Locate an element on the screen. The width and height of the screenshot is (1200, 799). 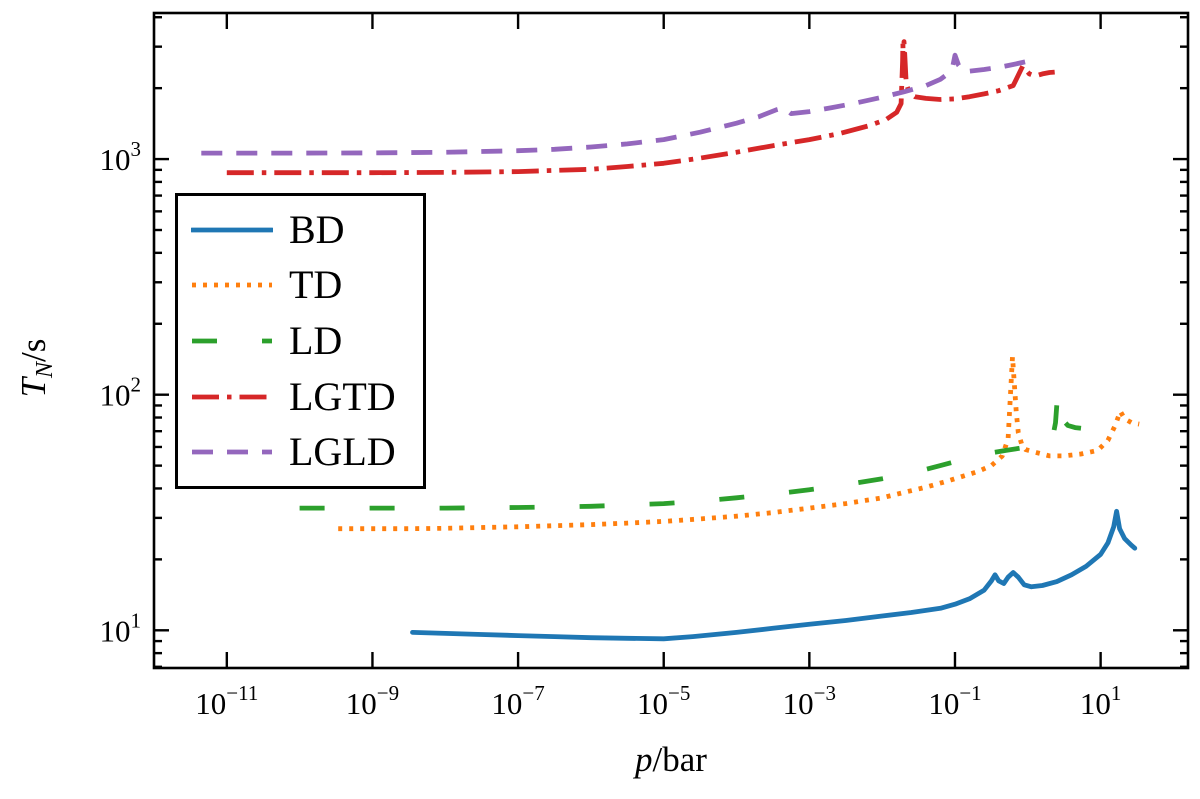
legend-entry-td: TD is located at coordinates (307, 285).